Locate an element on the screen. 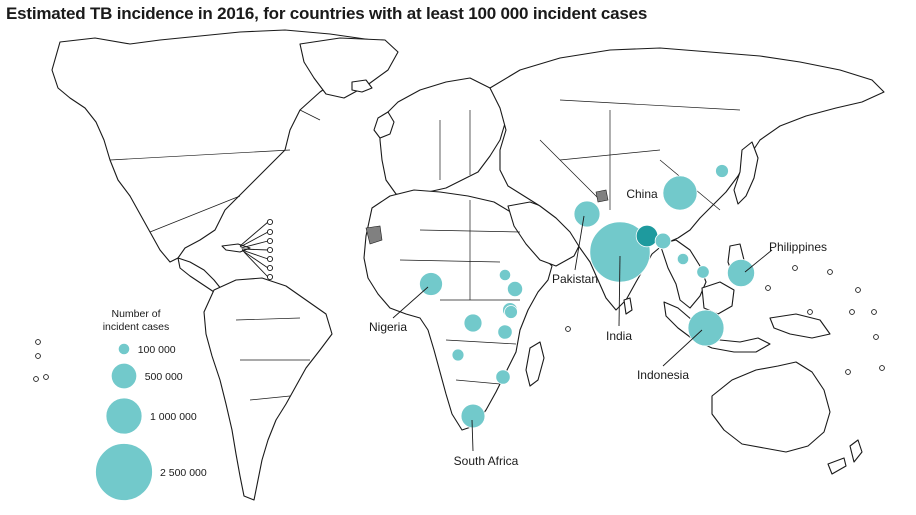  bubble-pakistan is located at coordinates (587, 214).